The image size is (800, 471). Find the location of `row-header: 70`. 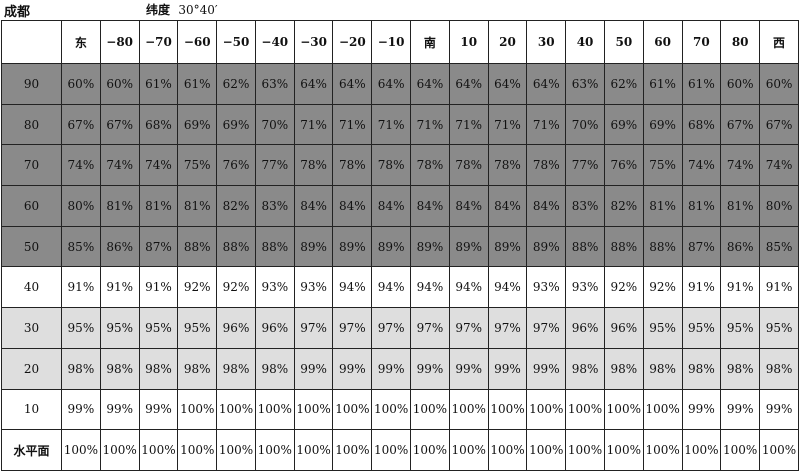

row-header: 70 is located at coordinates (31, 165).